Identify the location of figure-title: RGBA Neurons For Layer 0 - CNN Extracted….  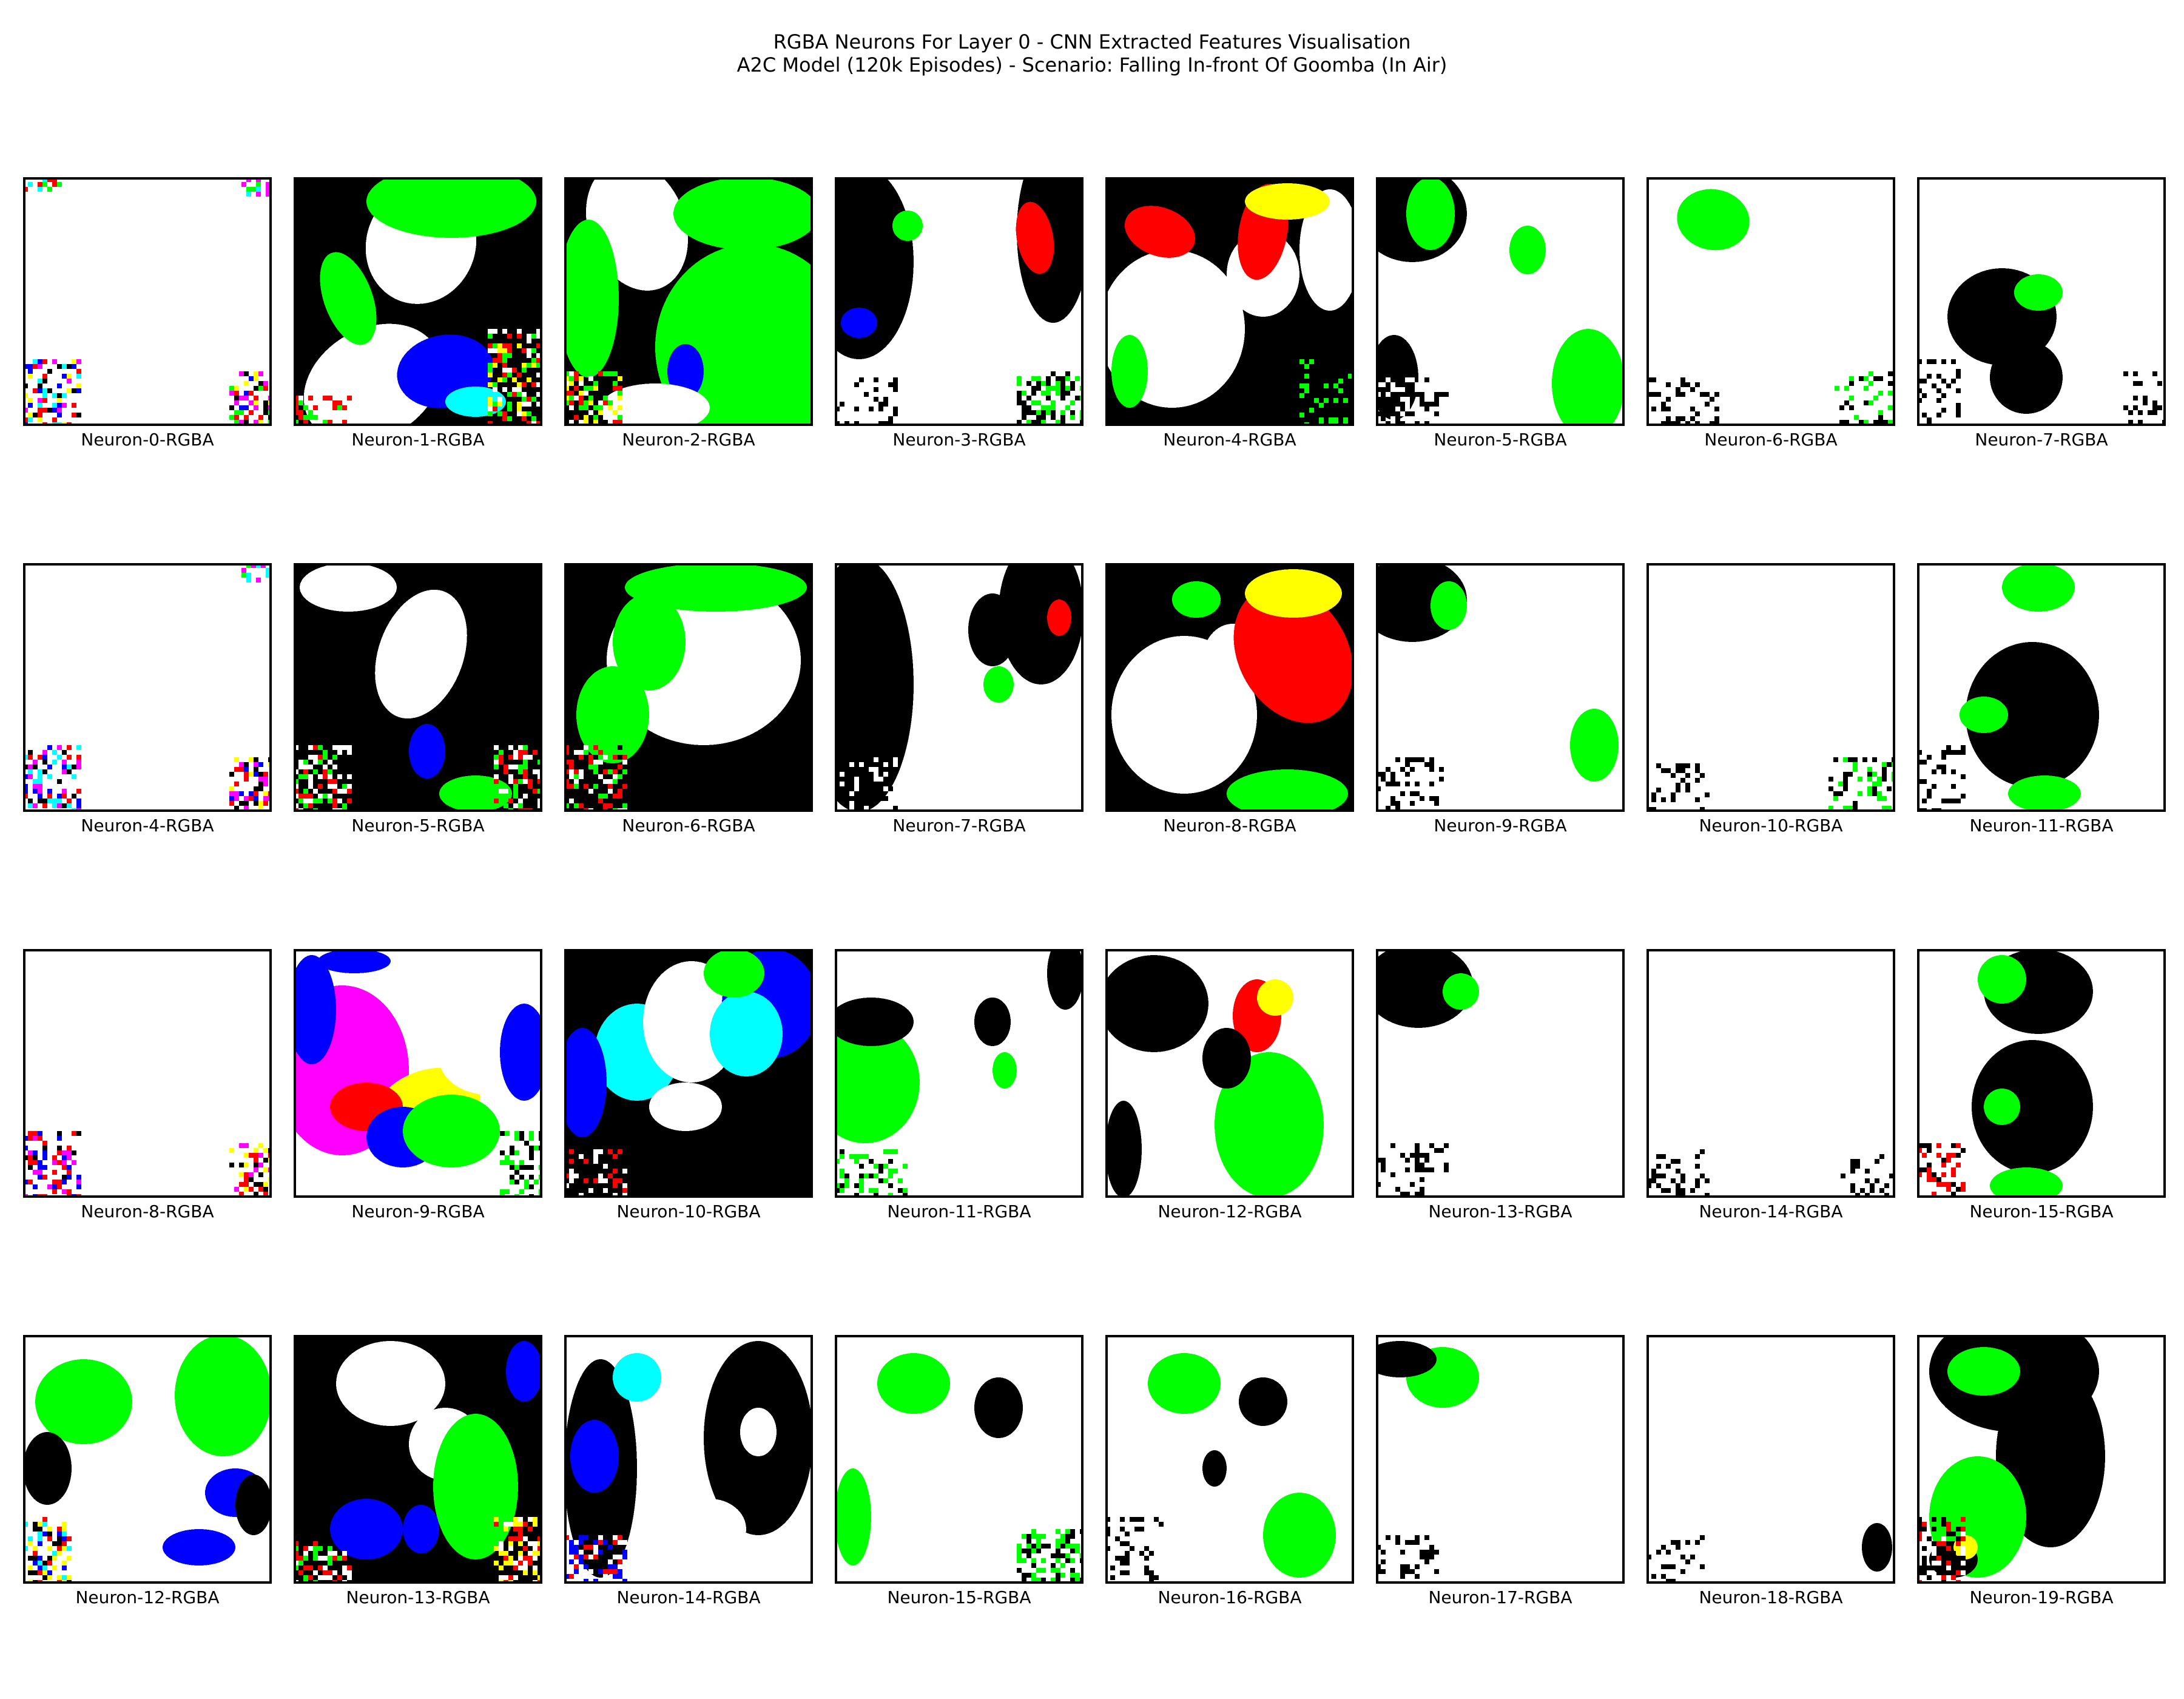
(1092, 41).